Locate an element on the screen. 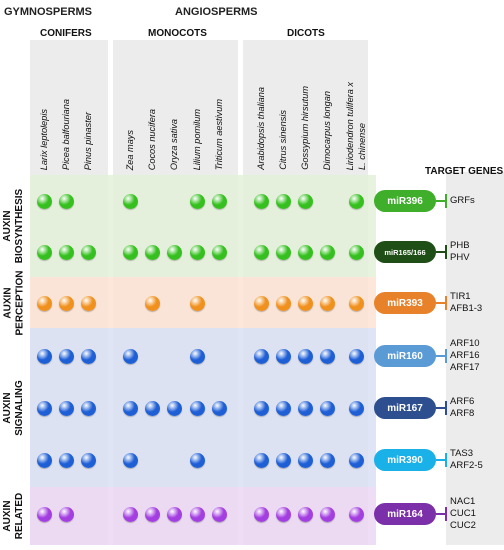  target-gene: ARF8 is located at coordinates (462, 413).